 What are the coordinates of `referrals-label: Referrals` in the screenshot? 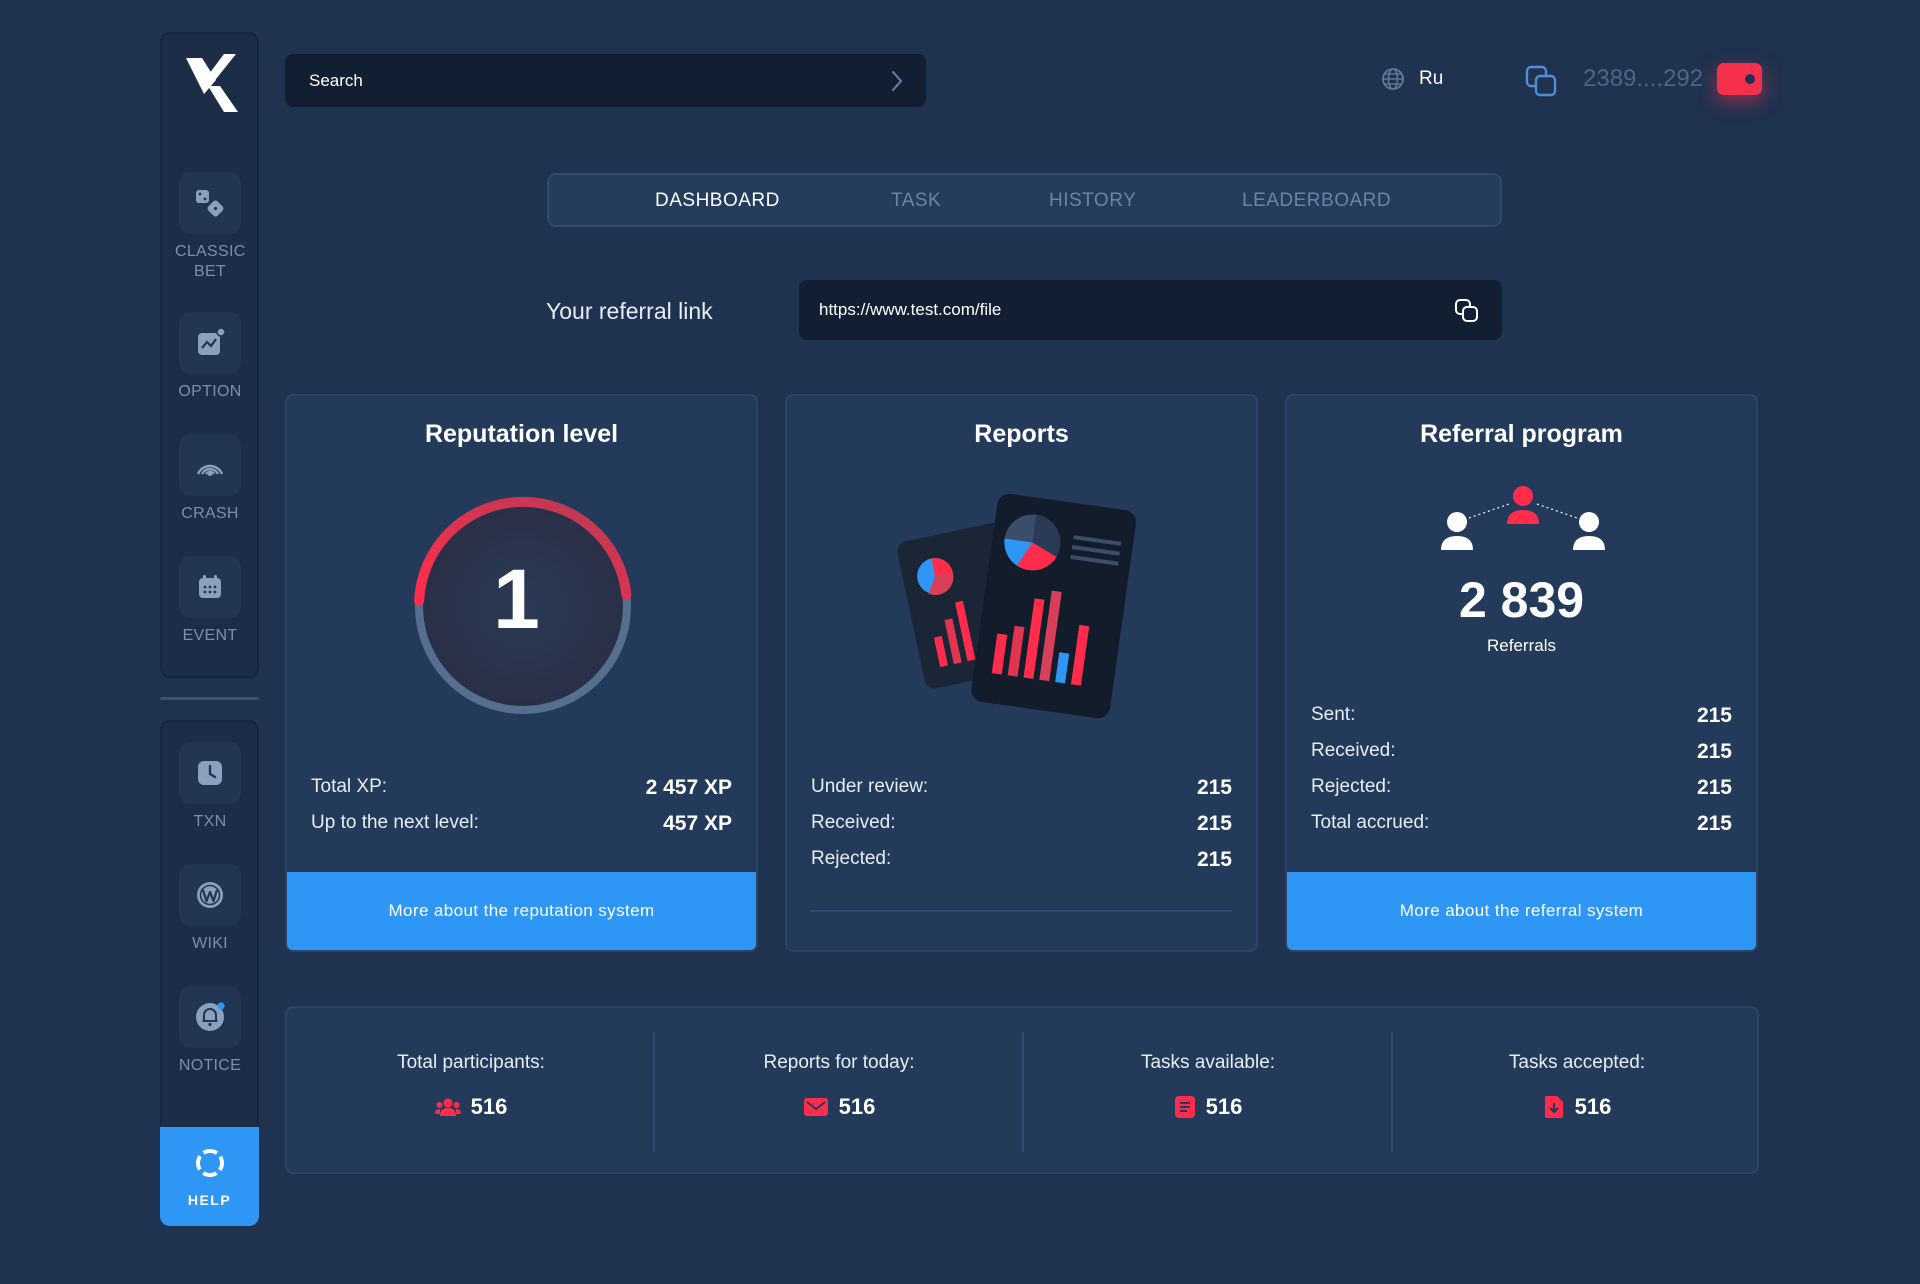 It's located at (1521, 645).